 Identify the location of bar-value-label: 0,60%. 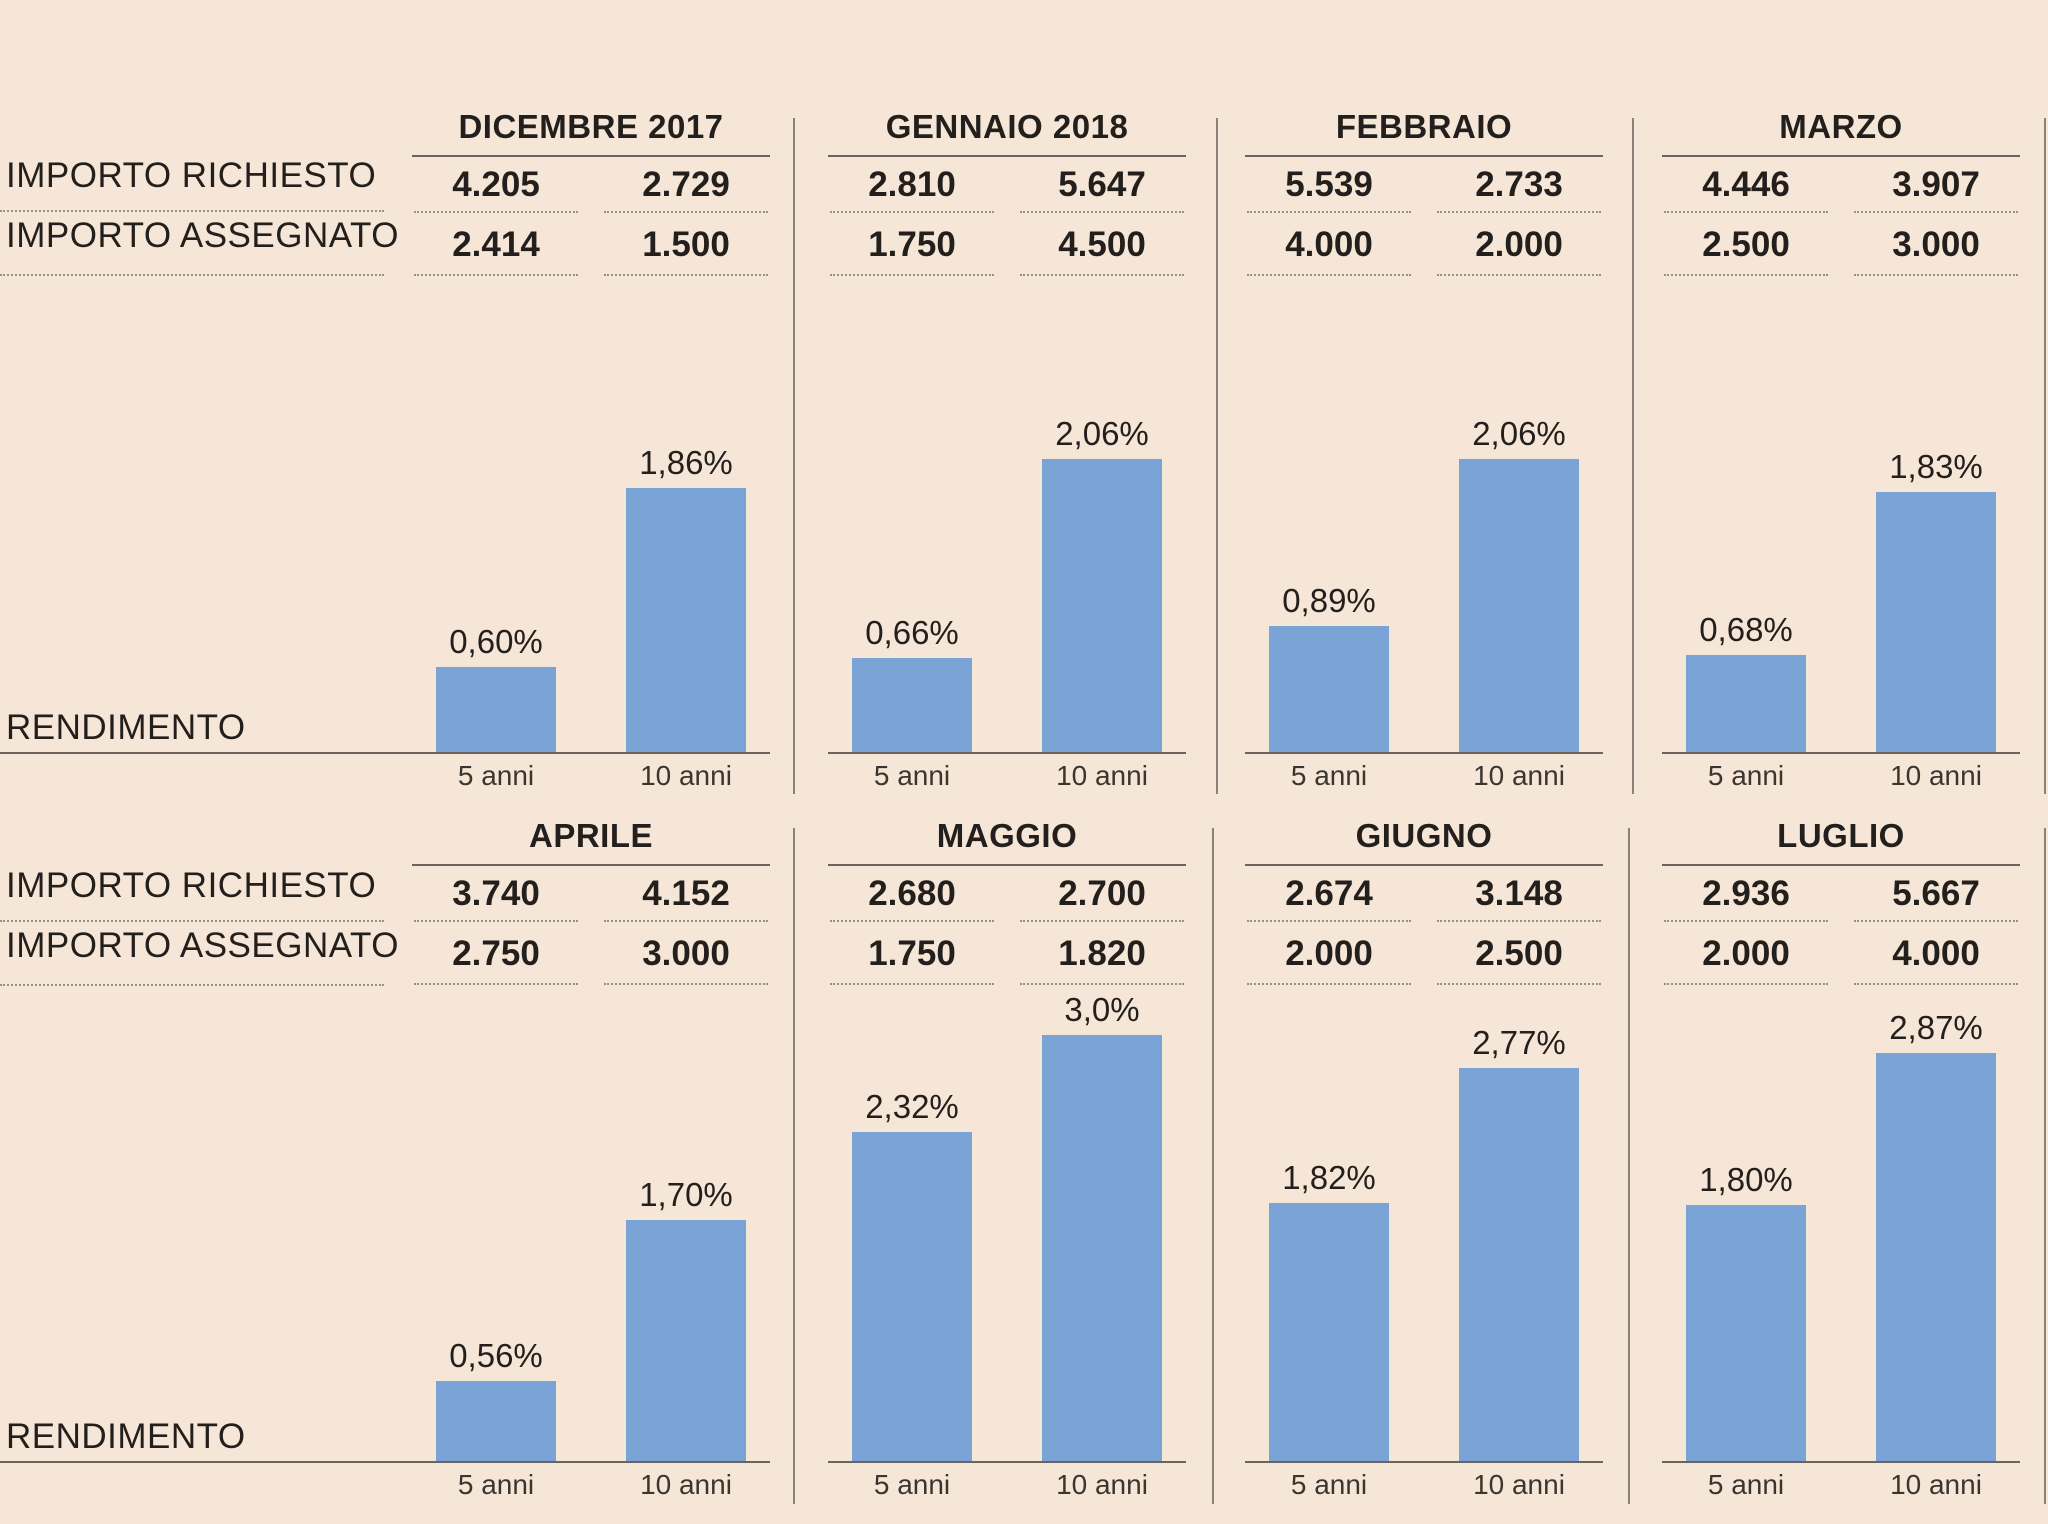
(496, 641).